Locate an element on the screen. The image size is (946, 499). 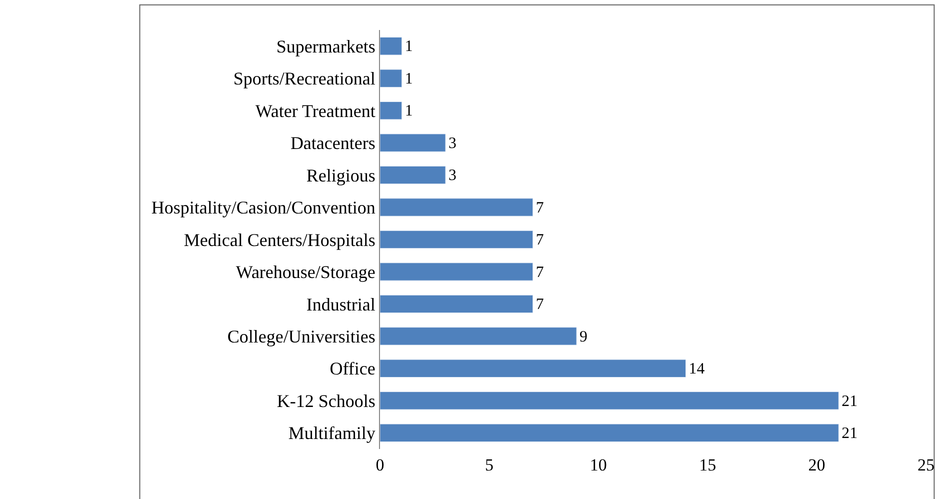
y-tick-label: Datacenters is located at coordinates (333, 143).